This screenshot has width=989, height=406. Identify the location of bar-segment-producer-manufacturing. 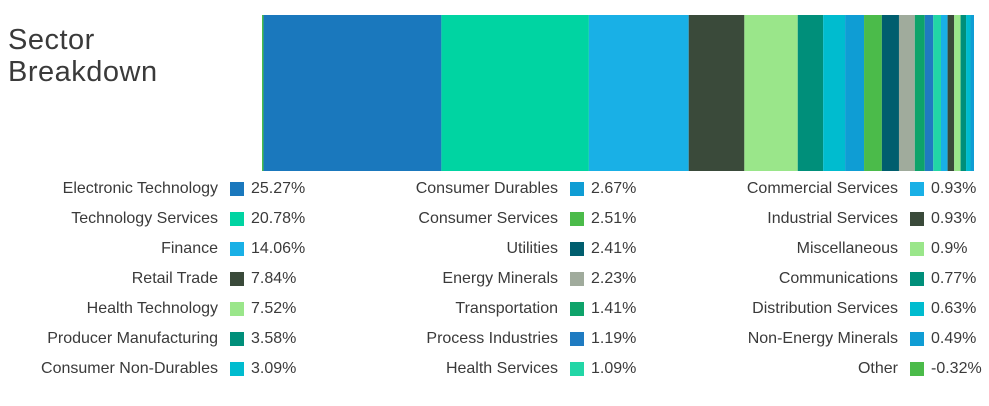
(810, 93).